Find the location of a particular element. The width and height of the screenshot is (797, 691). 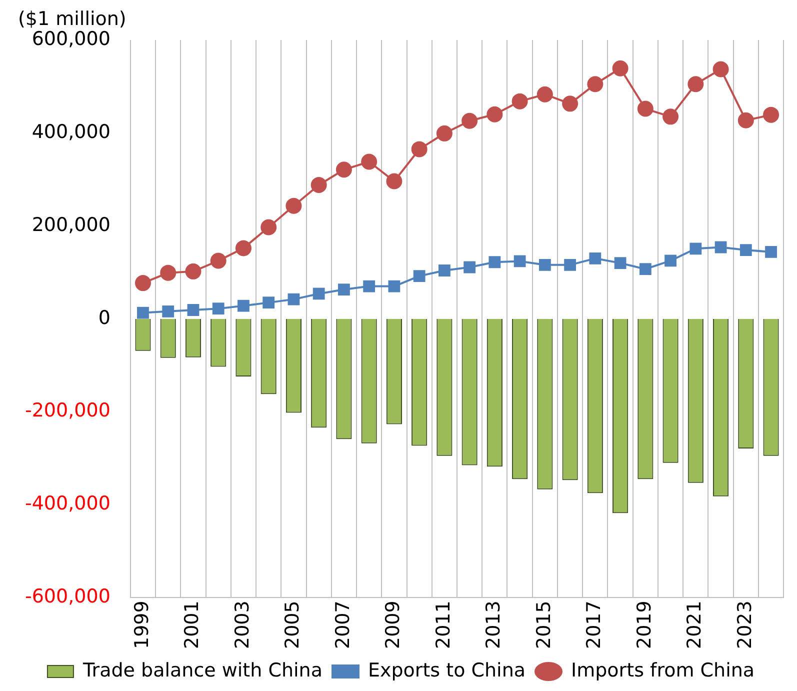

y-tick-label: 600,000 is located at coordinates (71, 39).